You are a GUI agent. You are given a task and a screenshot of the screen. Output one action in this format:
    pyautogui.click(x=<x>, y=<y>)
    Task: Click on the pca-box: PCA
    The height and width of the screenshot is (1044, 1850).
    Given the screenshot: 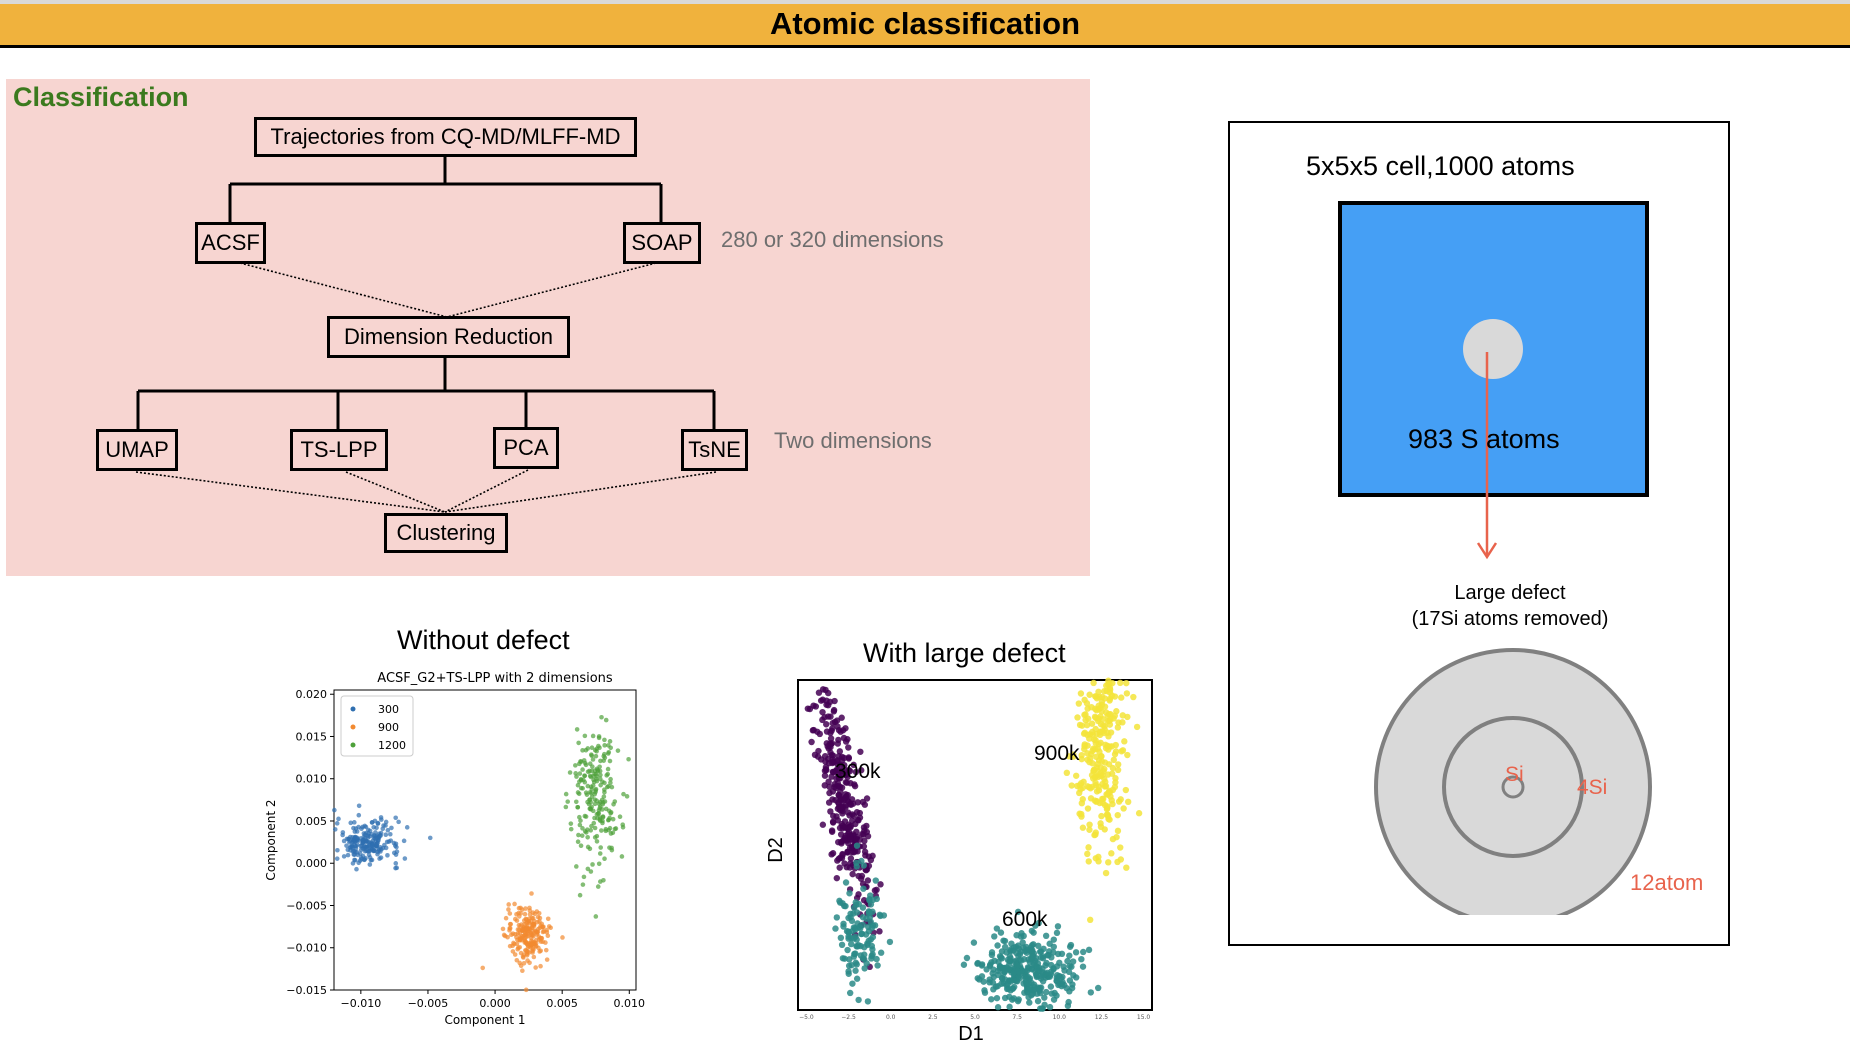 What is the action you would take?
    pyautogui.click(x=526, y=448)
    